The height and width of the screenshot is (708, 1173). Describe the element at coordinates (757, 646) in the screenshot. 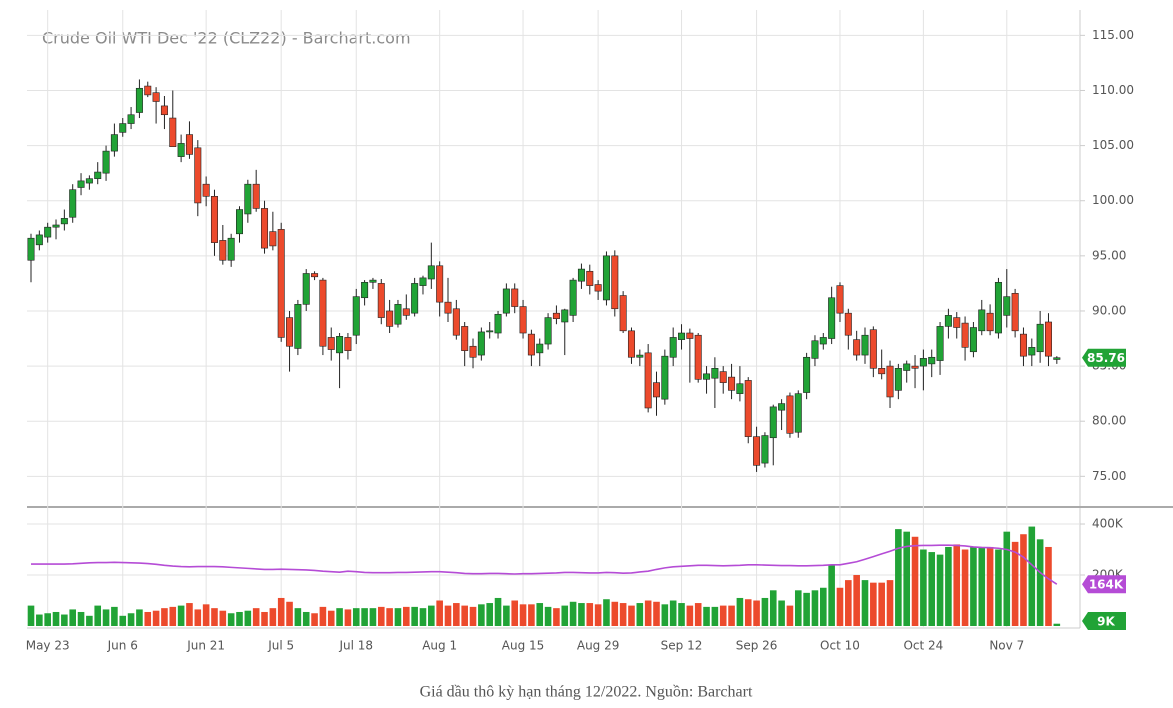

I see `x-tick-label: Sep 26` at that location.